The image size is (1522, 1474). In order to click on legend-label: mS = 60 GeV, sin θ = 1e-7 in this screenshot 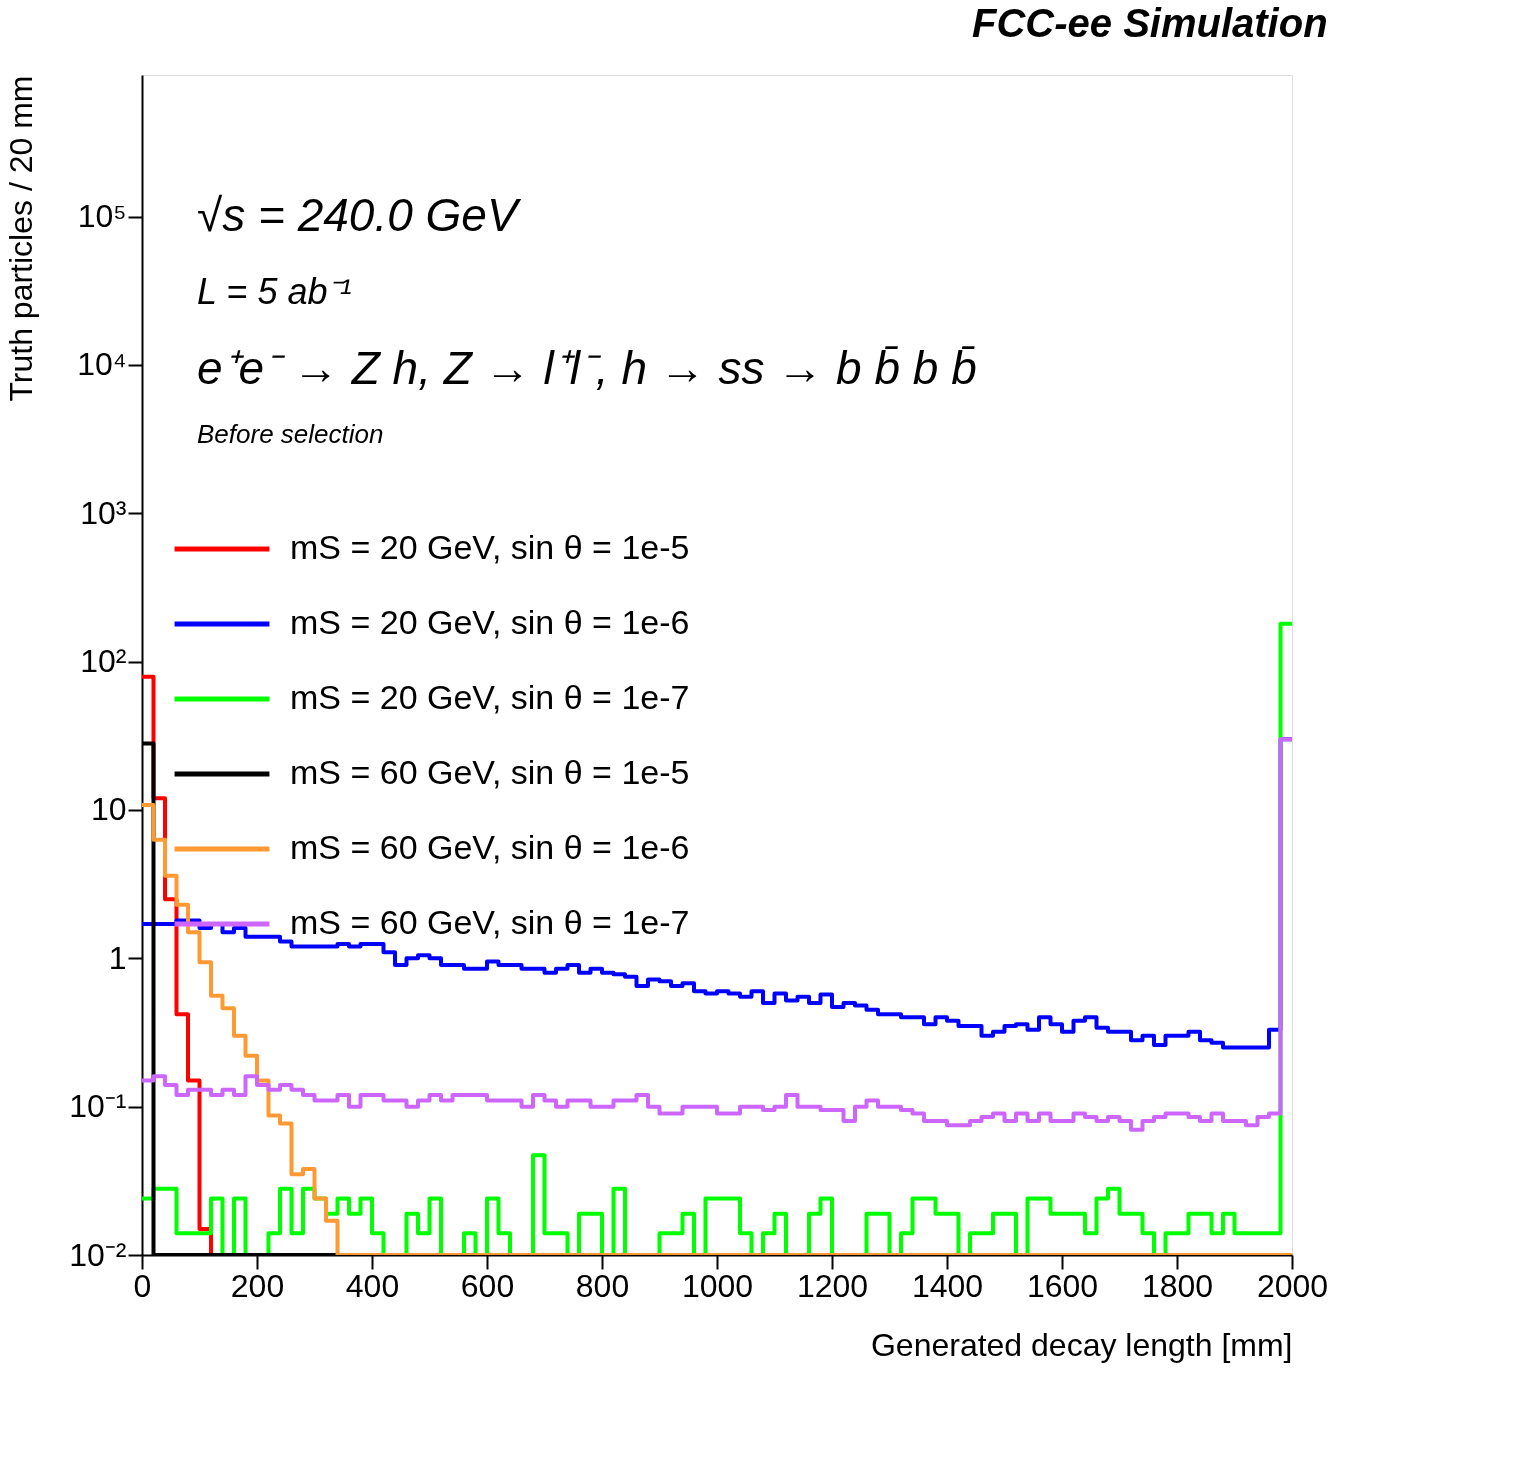, I will do `click(490, 922)`.